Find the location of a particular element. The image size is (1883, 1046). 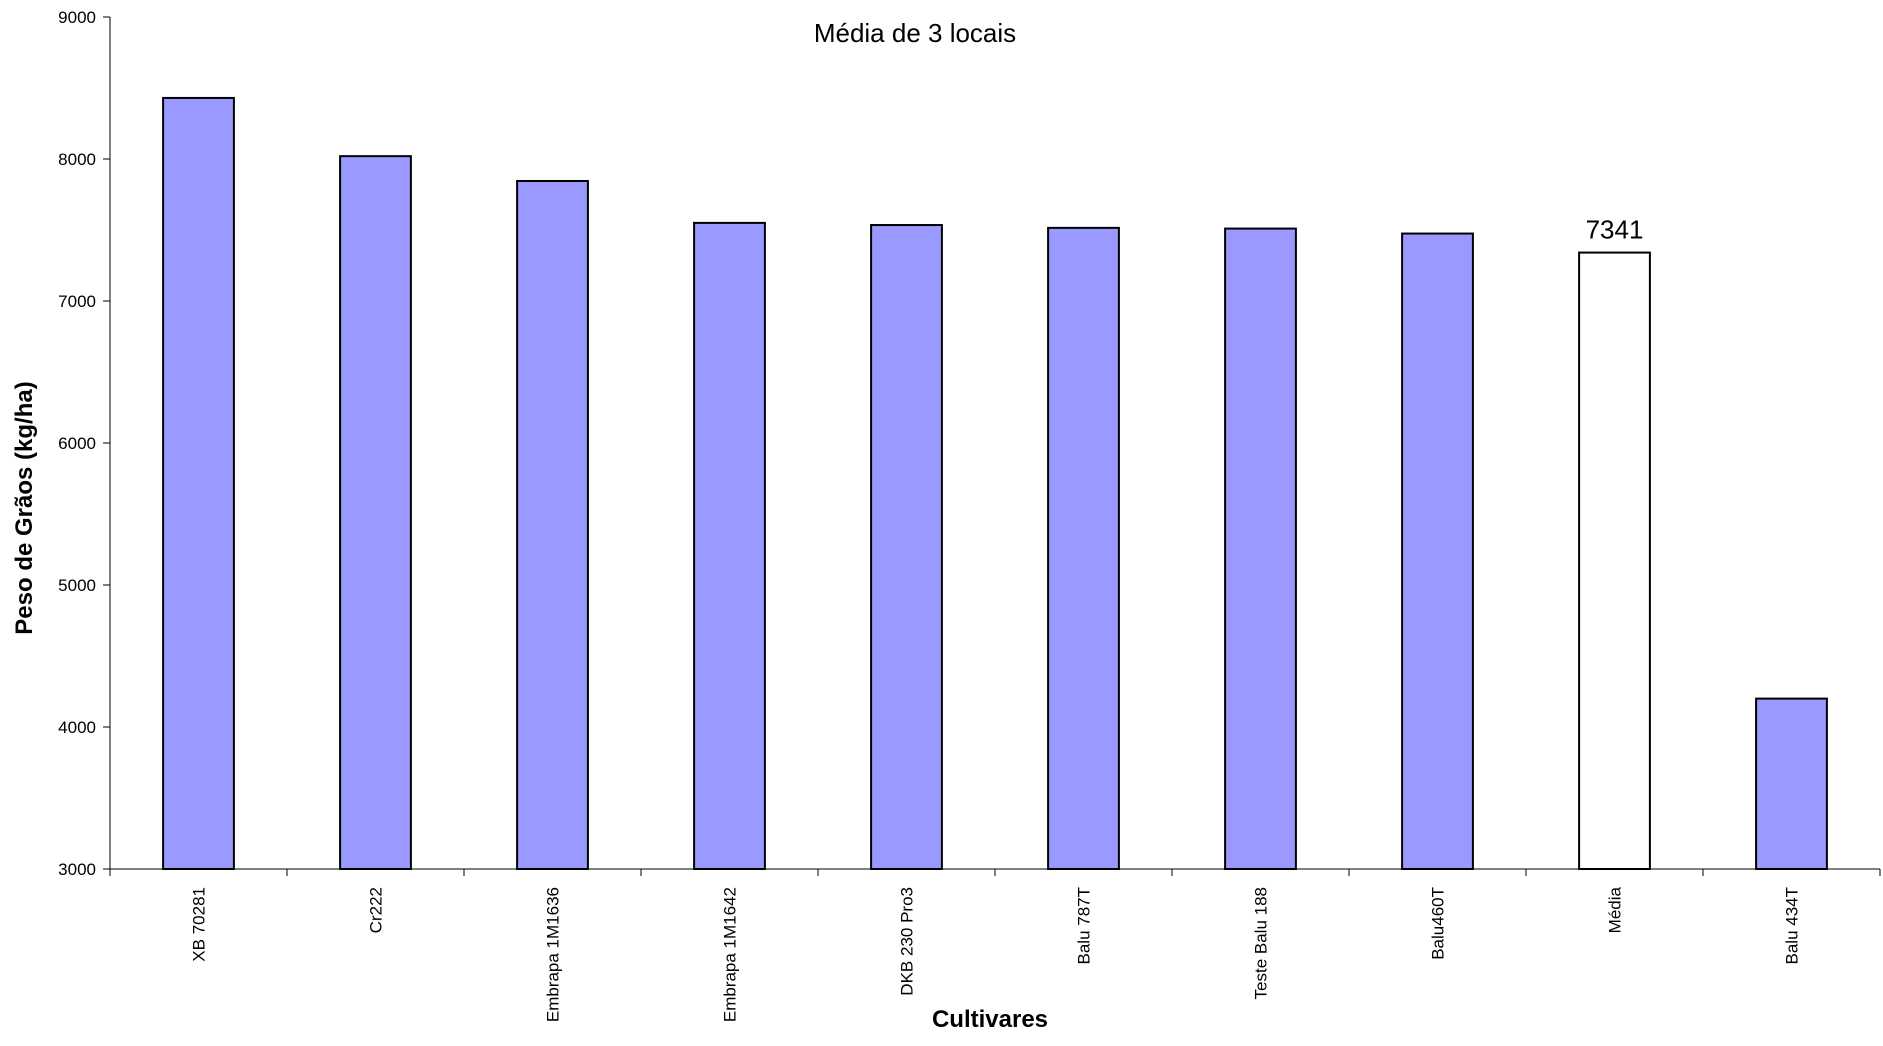

x-axis-title: Cultivares is located at coordinates (990, 1019).